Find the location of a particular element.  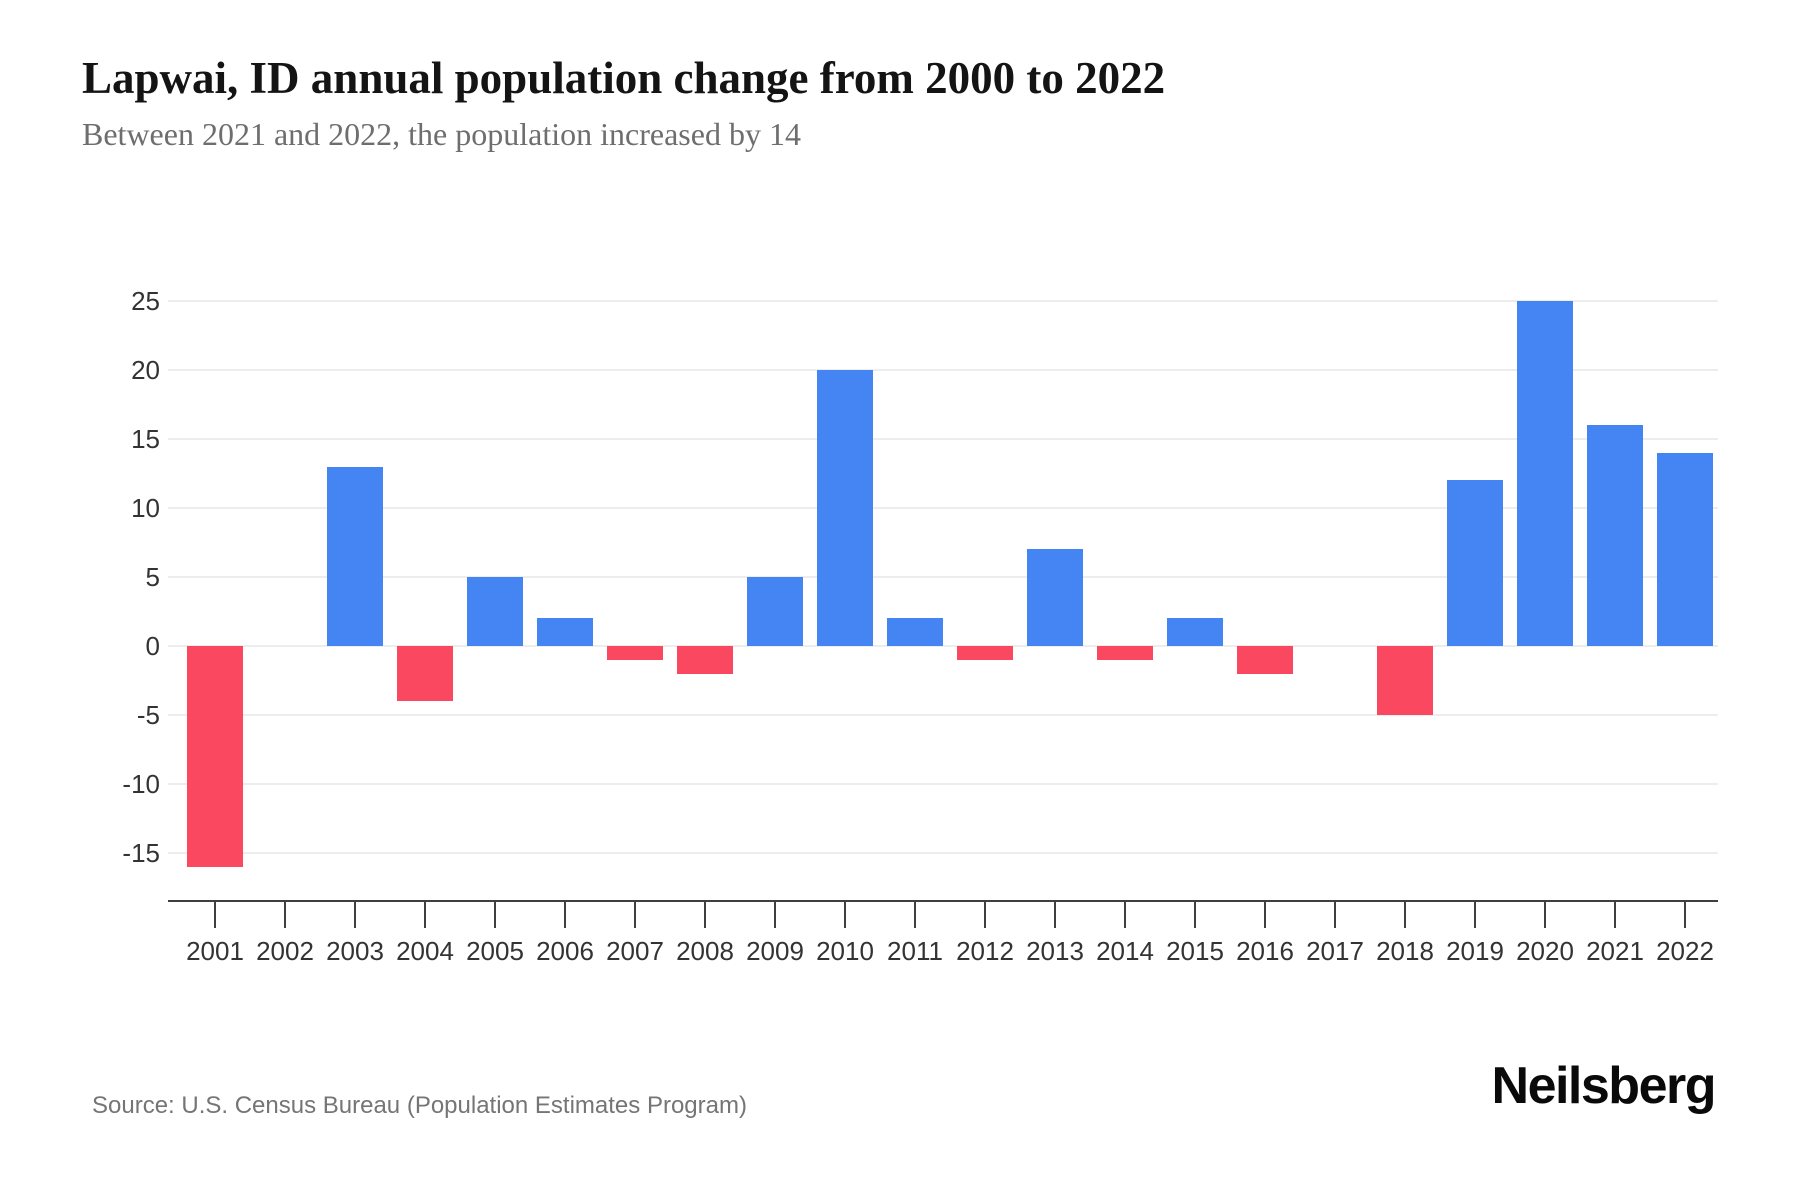

brand-logo: Neilsberg is located at coordinates (1604, 1086).